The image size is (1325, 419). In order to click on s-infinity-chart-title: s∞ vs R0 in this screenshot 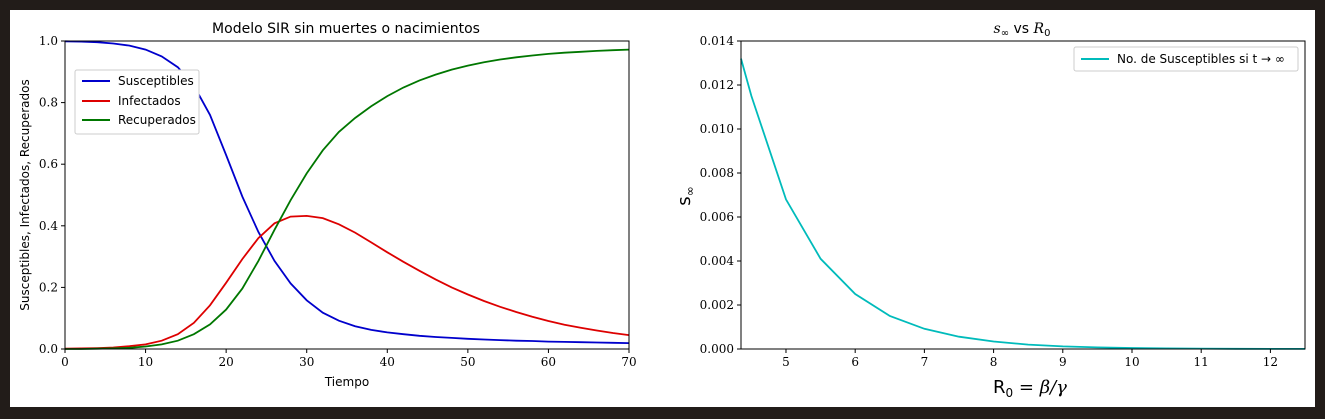, I will do `click(1022, 30)`.